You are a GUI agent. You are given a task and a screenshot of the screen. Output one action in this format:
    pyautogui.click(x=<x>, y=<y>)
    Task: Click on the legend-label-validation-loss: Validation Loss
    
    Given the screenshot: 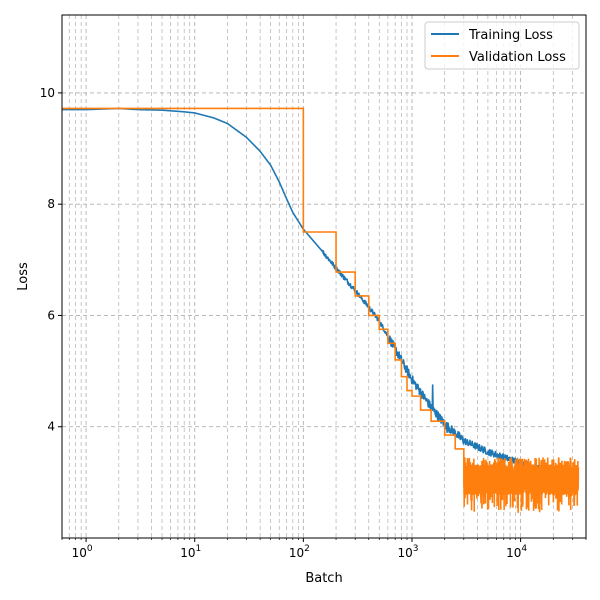 What is the action you would take?
    pyautogui.click(x=517, y=57)
    